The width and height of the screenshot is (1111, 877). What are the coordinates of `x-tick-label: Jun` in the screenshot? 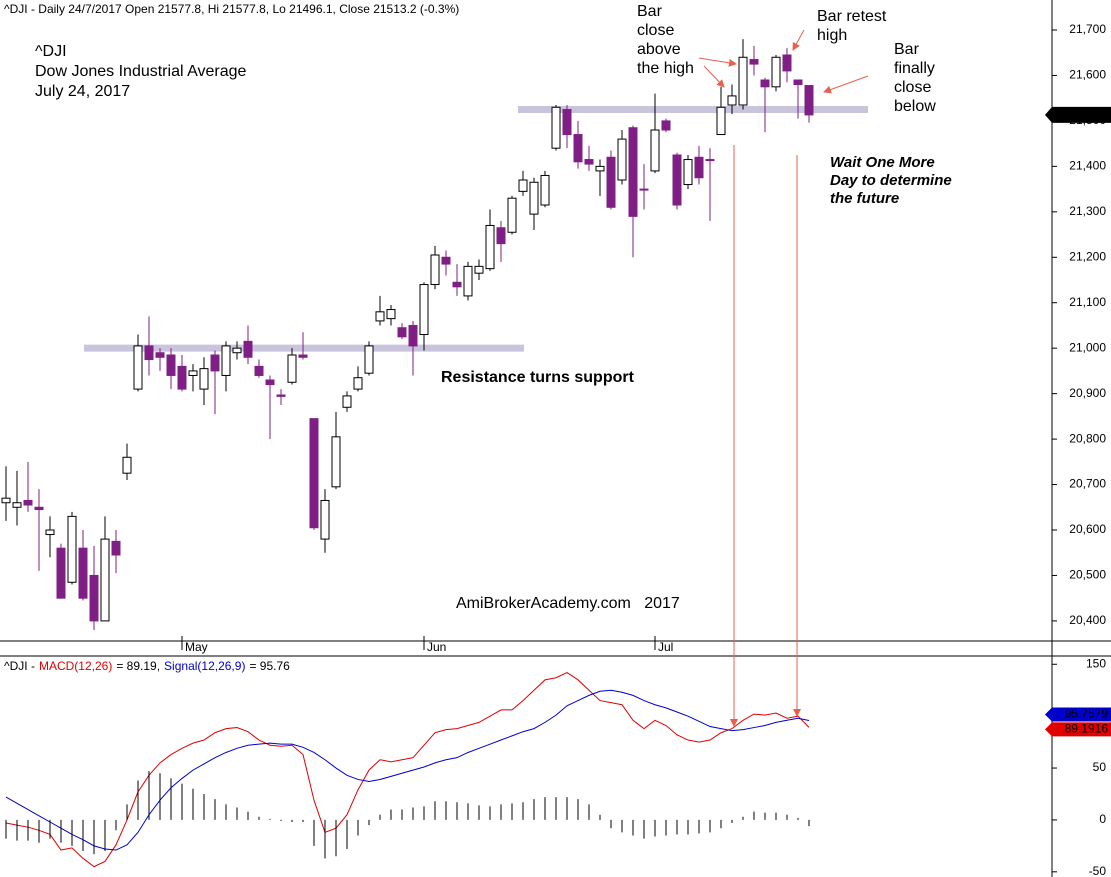 It's located at (436, 647).